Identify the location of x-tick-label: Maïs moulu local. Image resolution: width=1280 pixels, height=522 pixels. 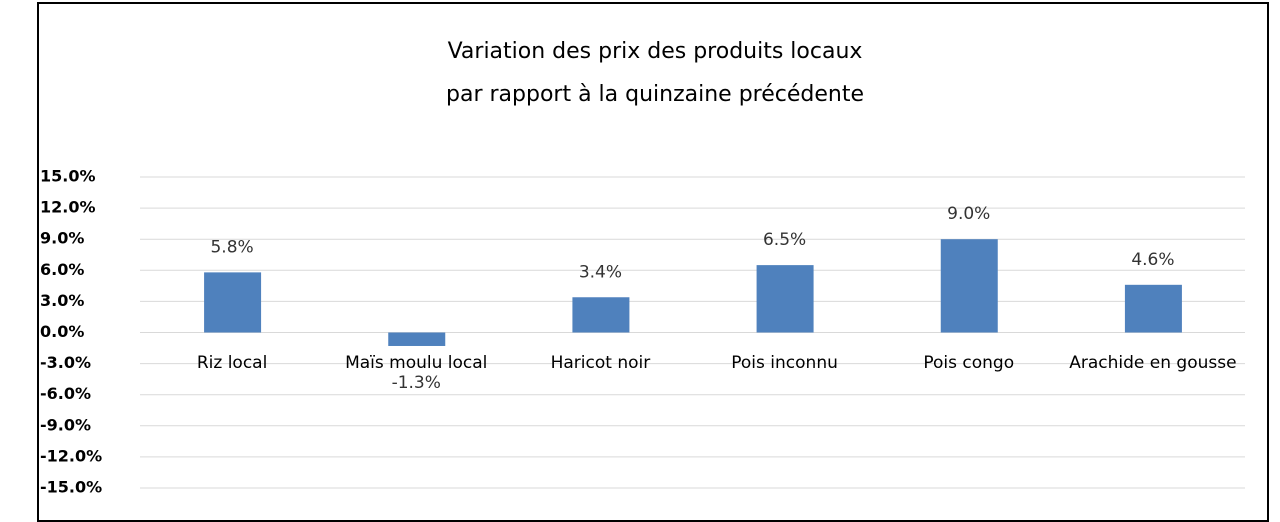
(416, 362).